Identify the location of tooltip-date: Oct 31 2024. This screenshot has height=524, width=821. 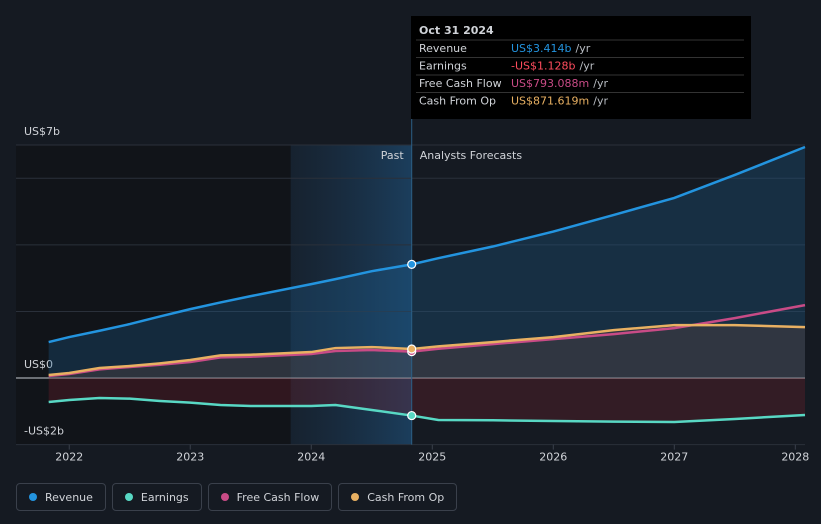
(456, 30).